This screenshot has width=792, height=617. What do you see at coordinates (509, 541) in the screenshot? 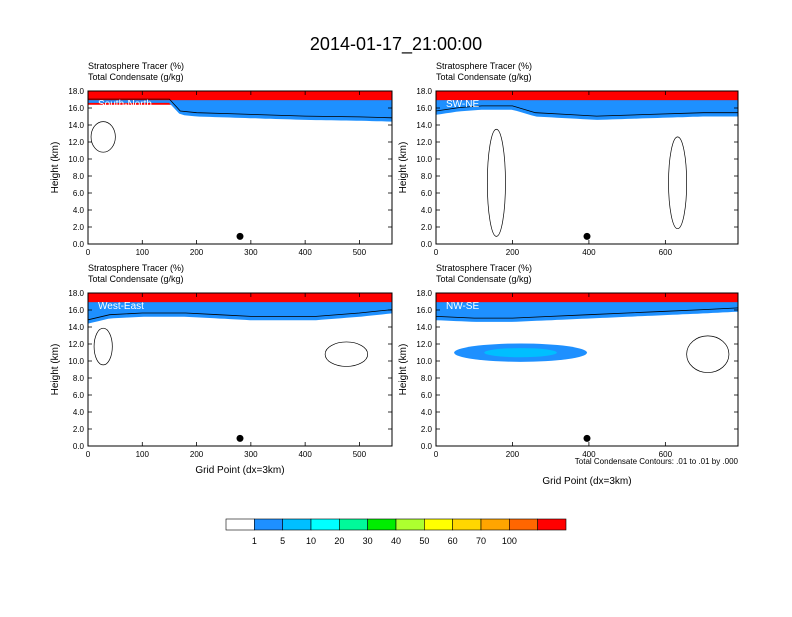
I see `colorbar-label: 100` at bounding box center [509, 541].